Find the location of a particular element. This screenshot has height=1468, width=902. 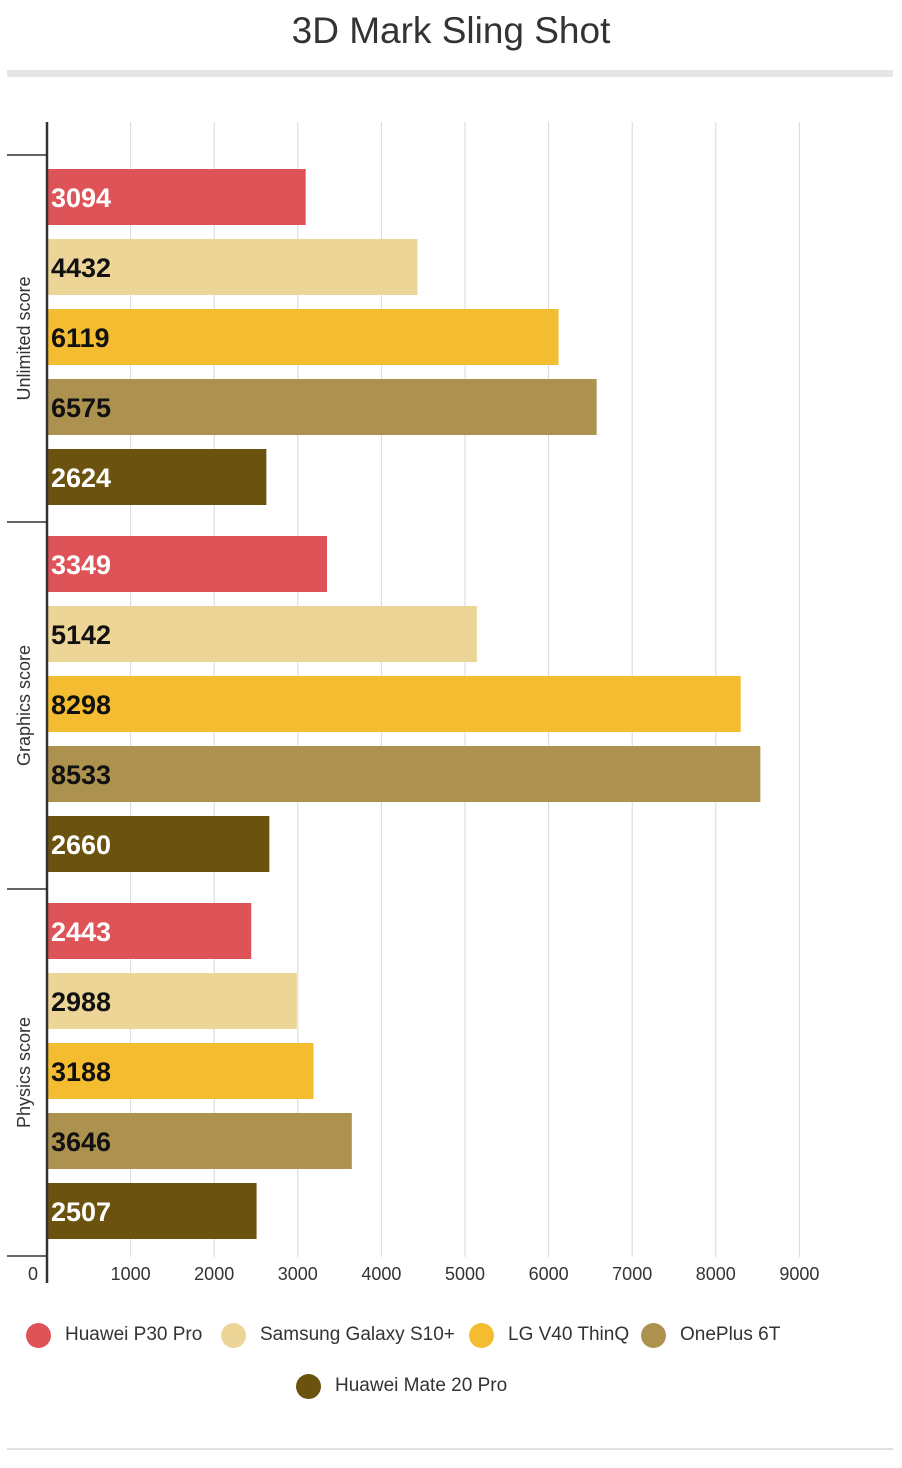

legend-item: Huawei Mate 20 Pro is located at coordinates (401, 1386).